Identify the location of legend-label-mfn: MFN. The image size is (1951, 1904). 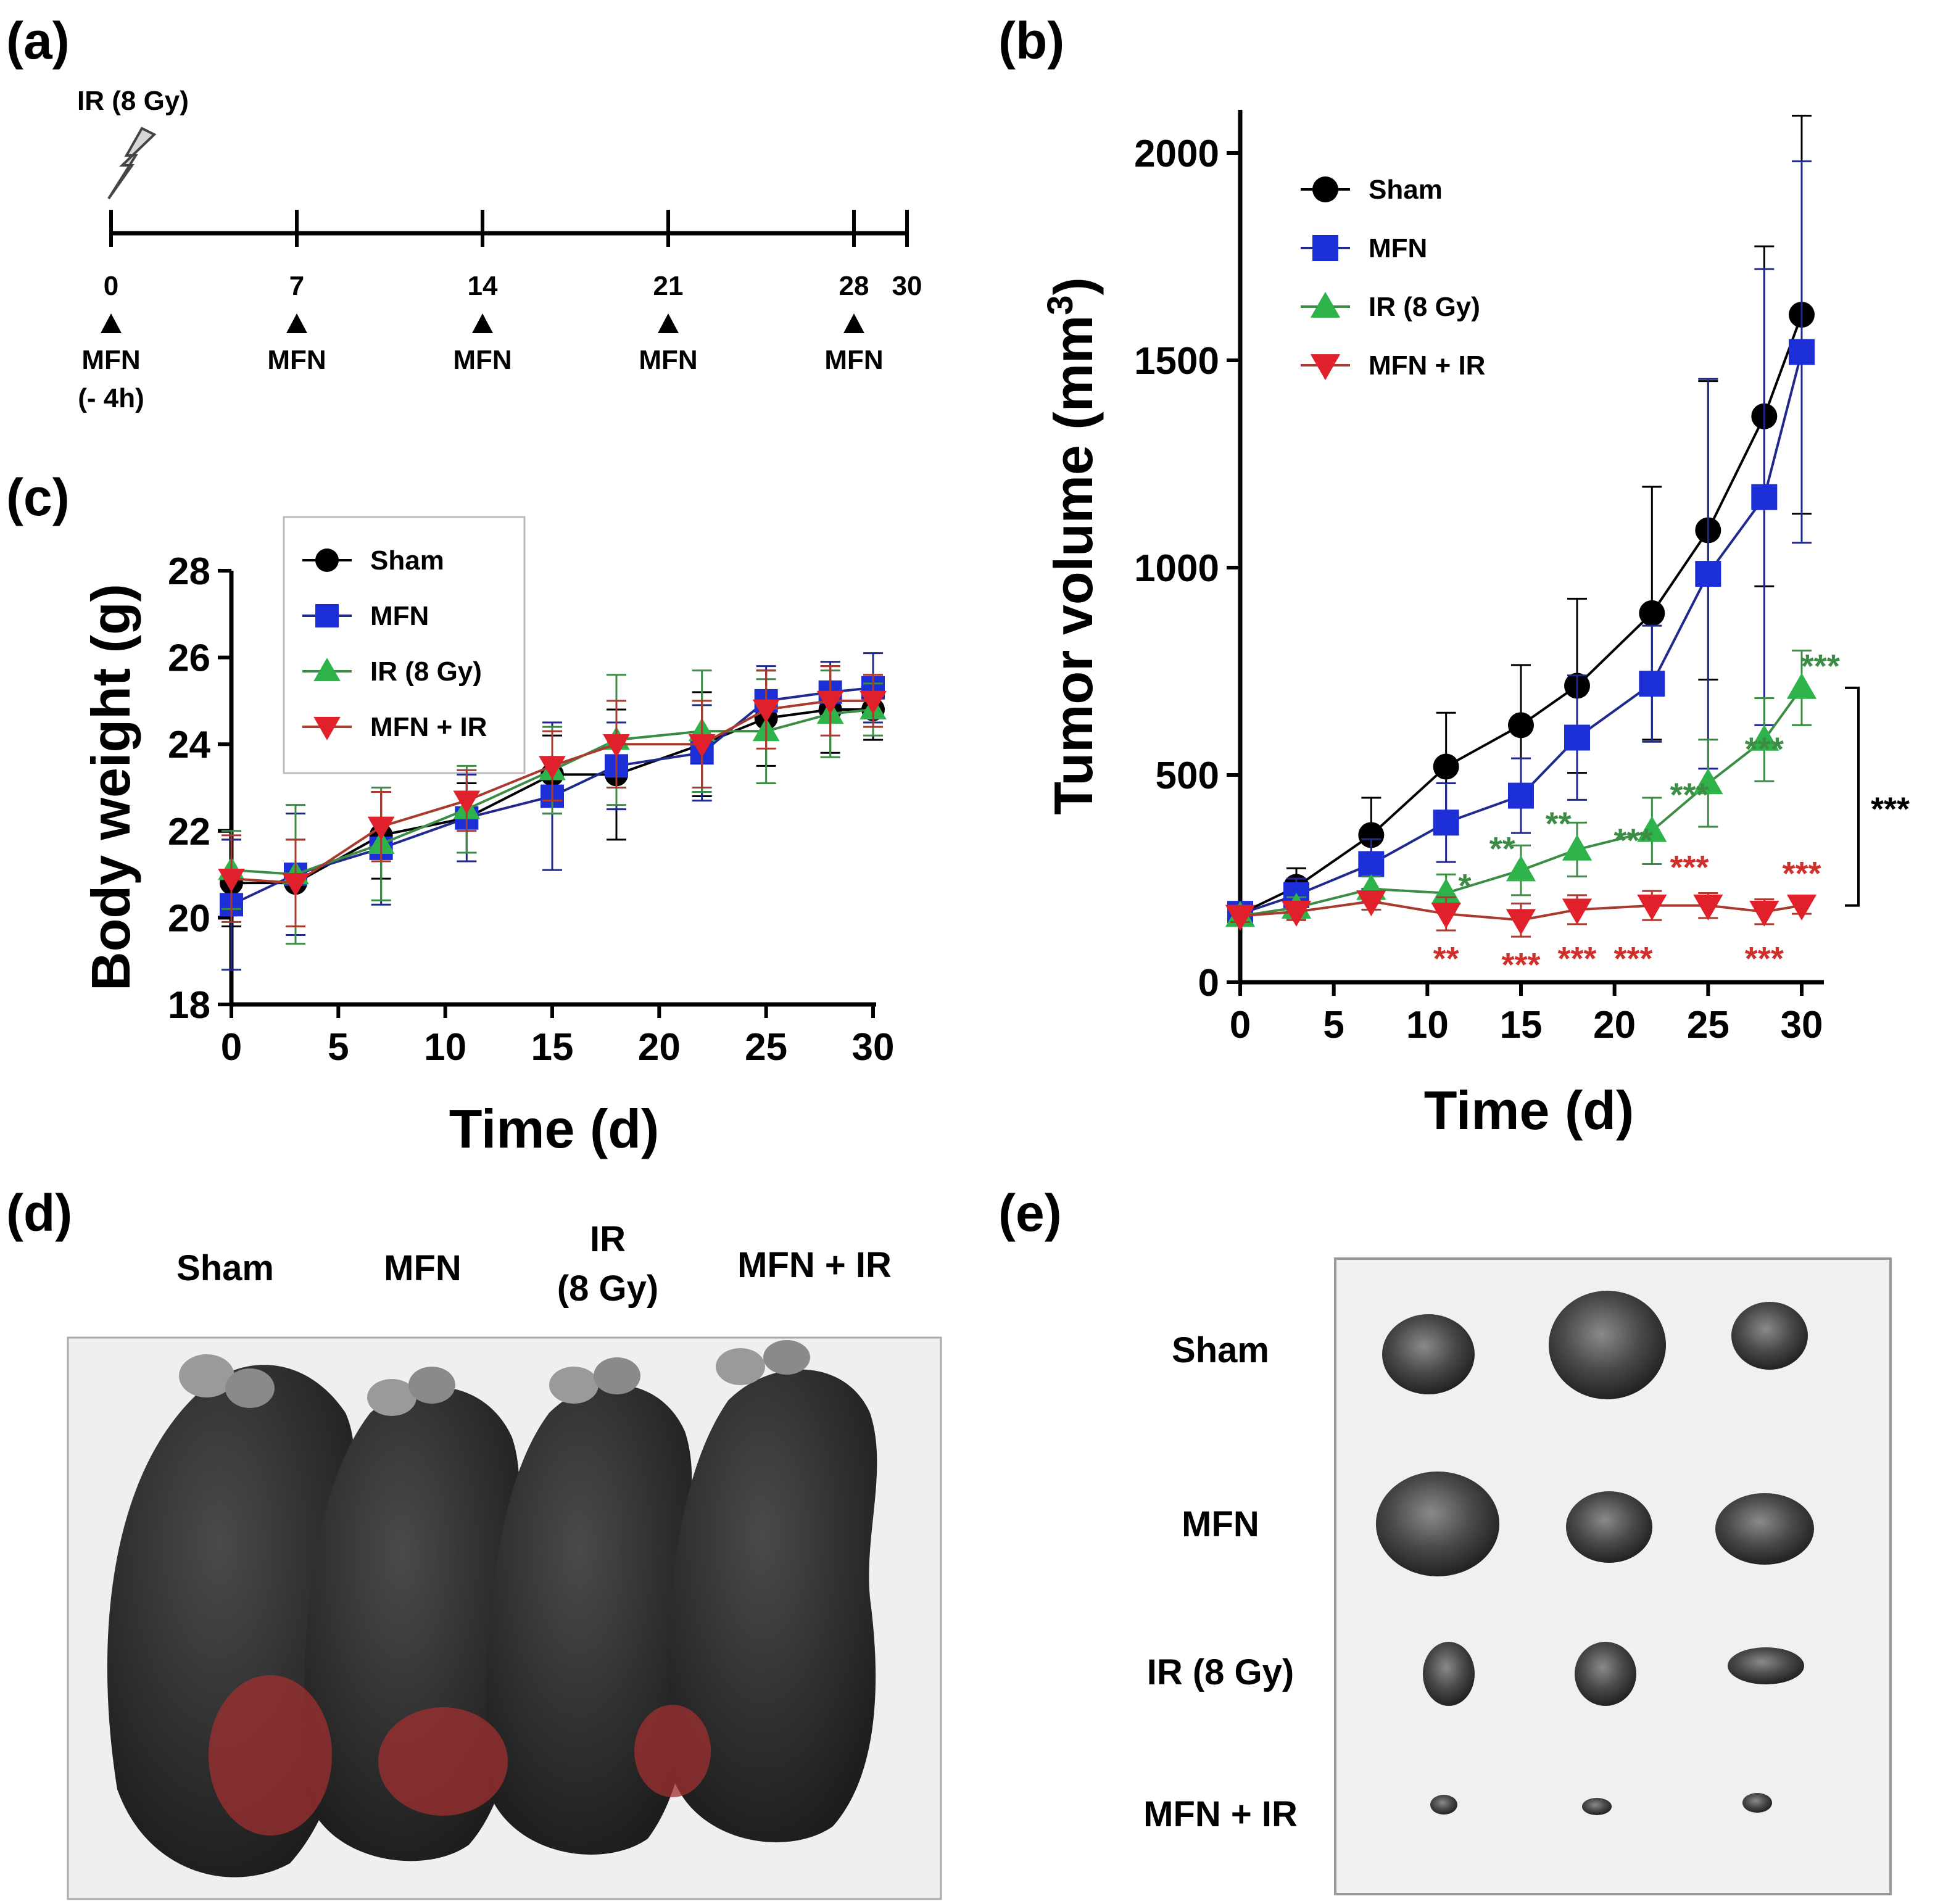
(399, 616).